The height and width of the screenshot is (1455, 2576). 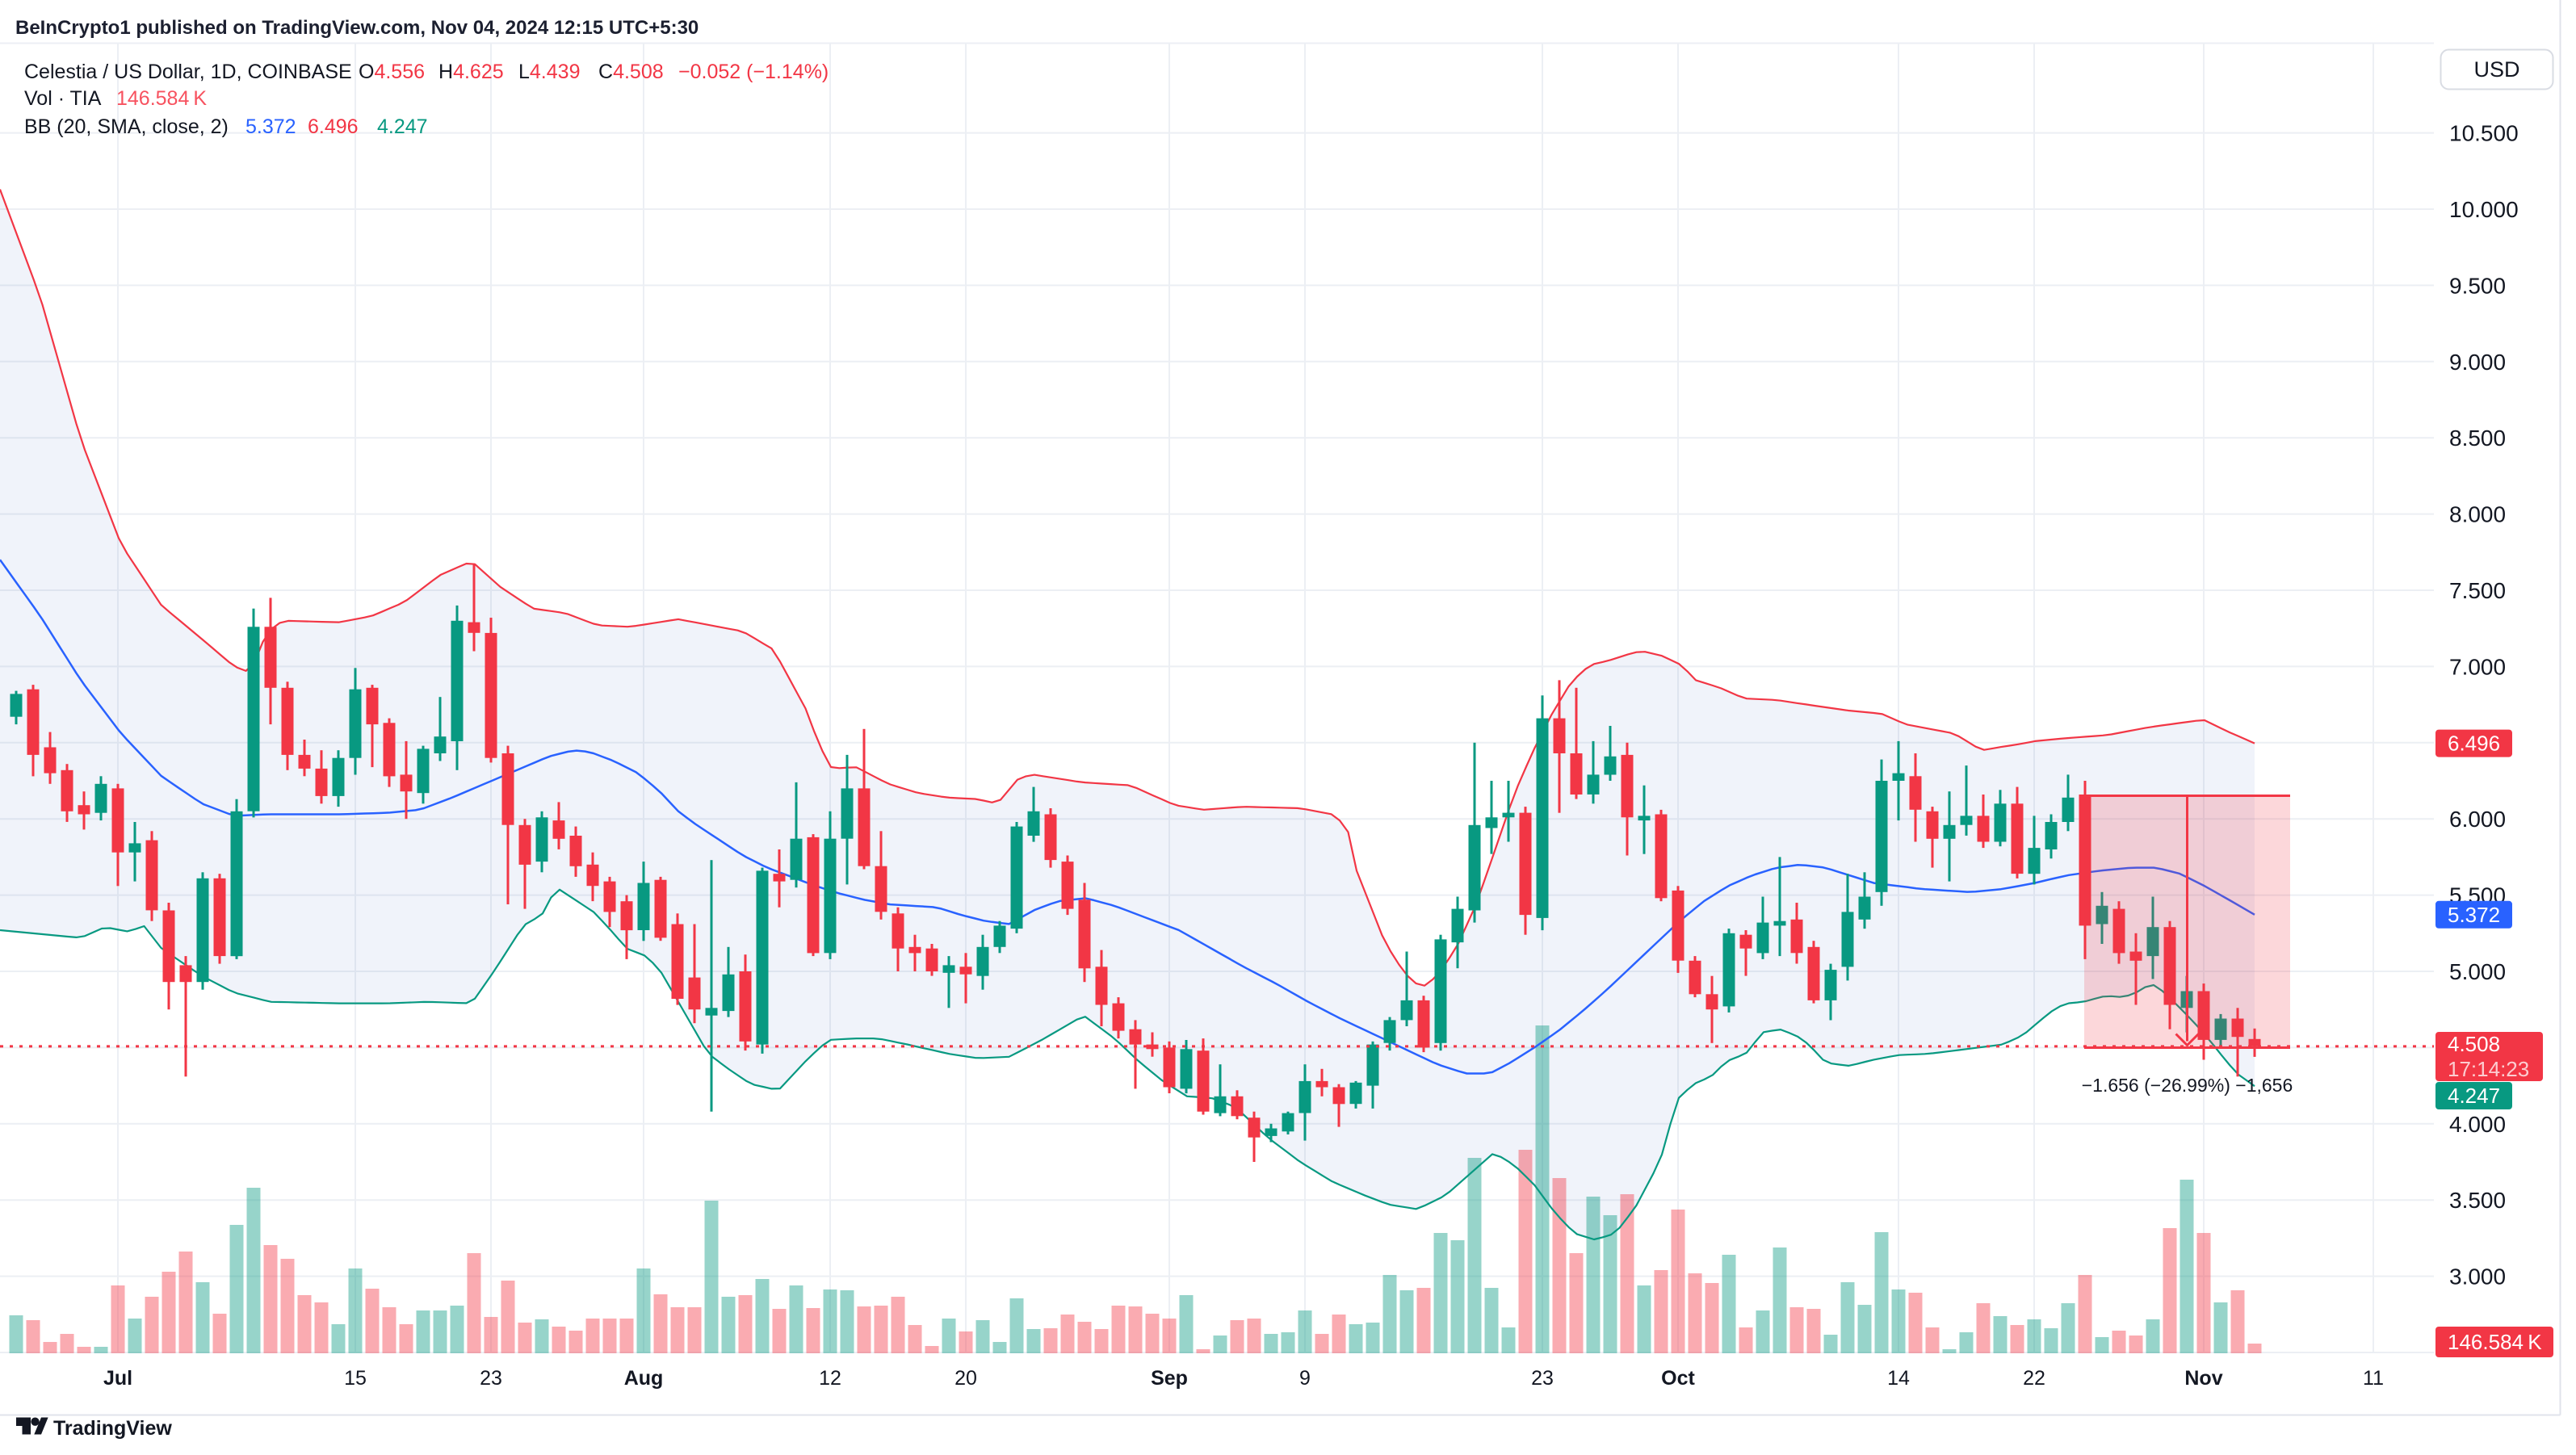 What do you see at coordinates (2477, 590) in the screenshot?
I see `svg-text: 7.500` at bounding box center [2477, 590].